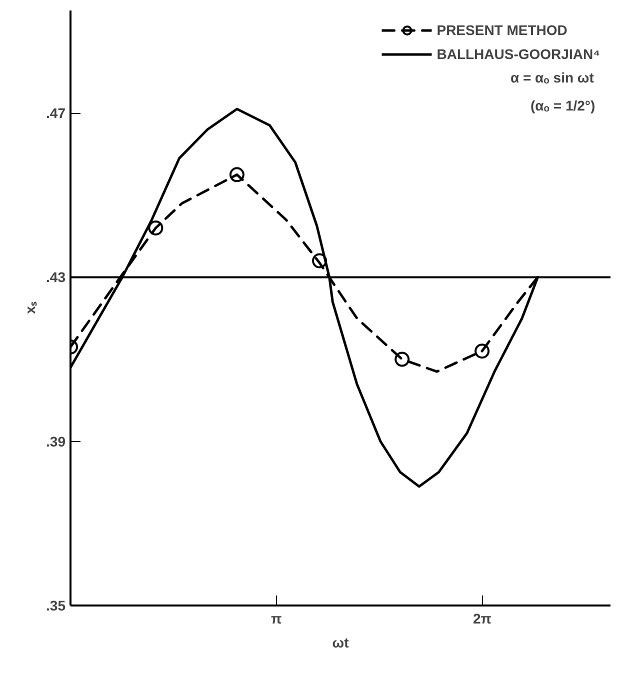  I want to click on x-tick-label: 2π, so click(482, 618).